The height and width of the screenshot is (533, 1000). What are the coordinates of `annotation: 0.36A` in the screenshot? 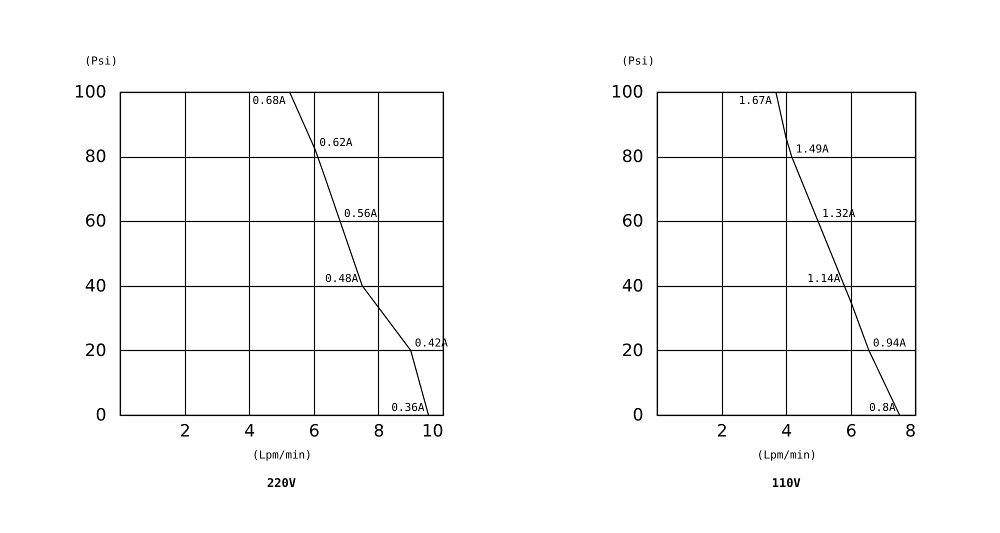 It's located at (408, 407).